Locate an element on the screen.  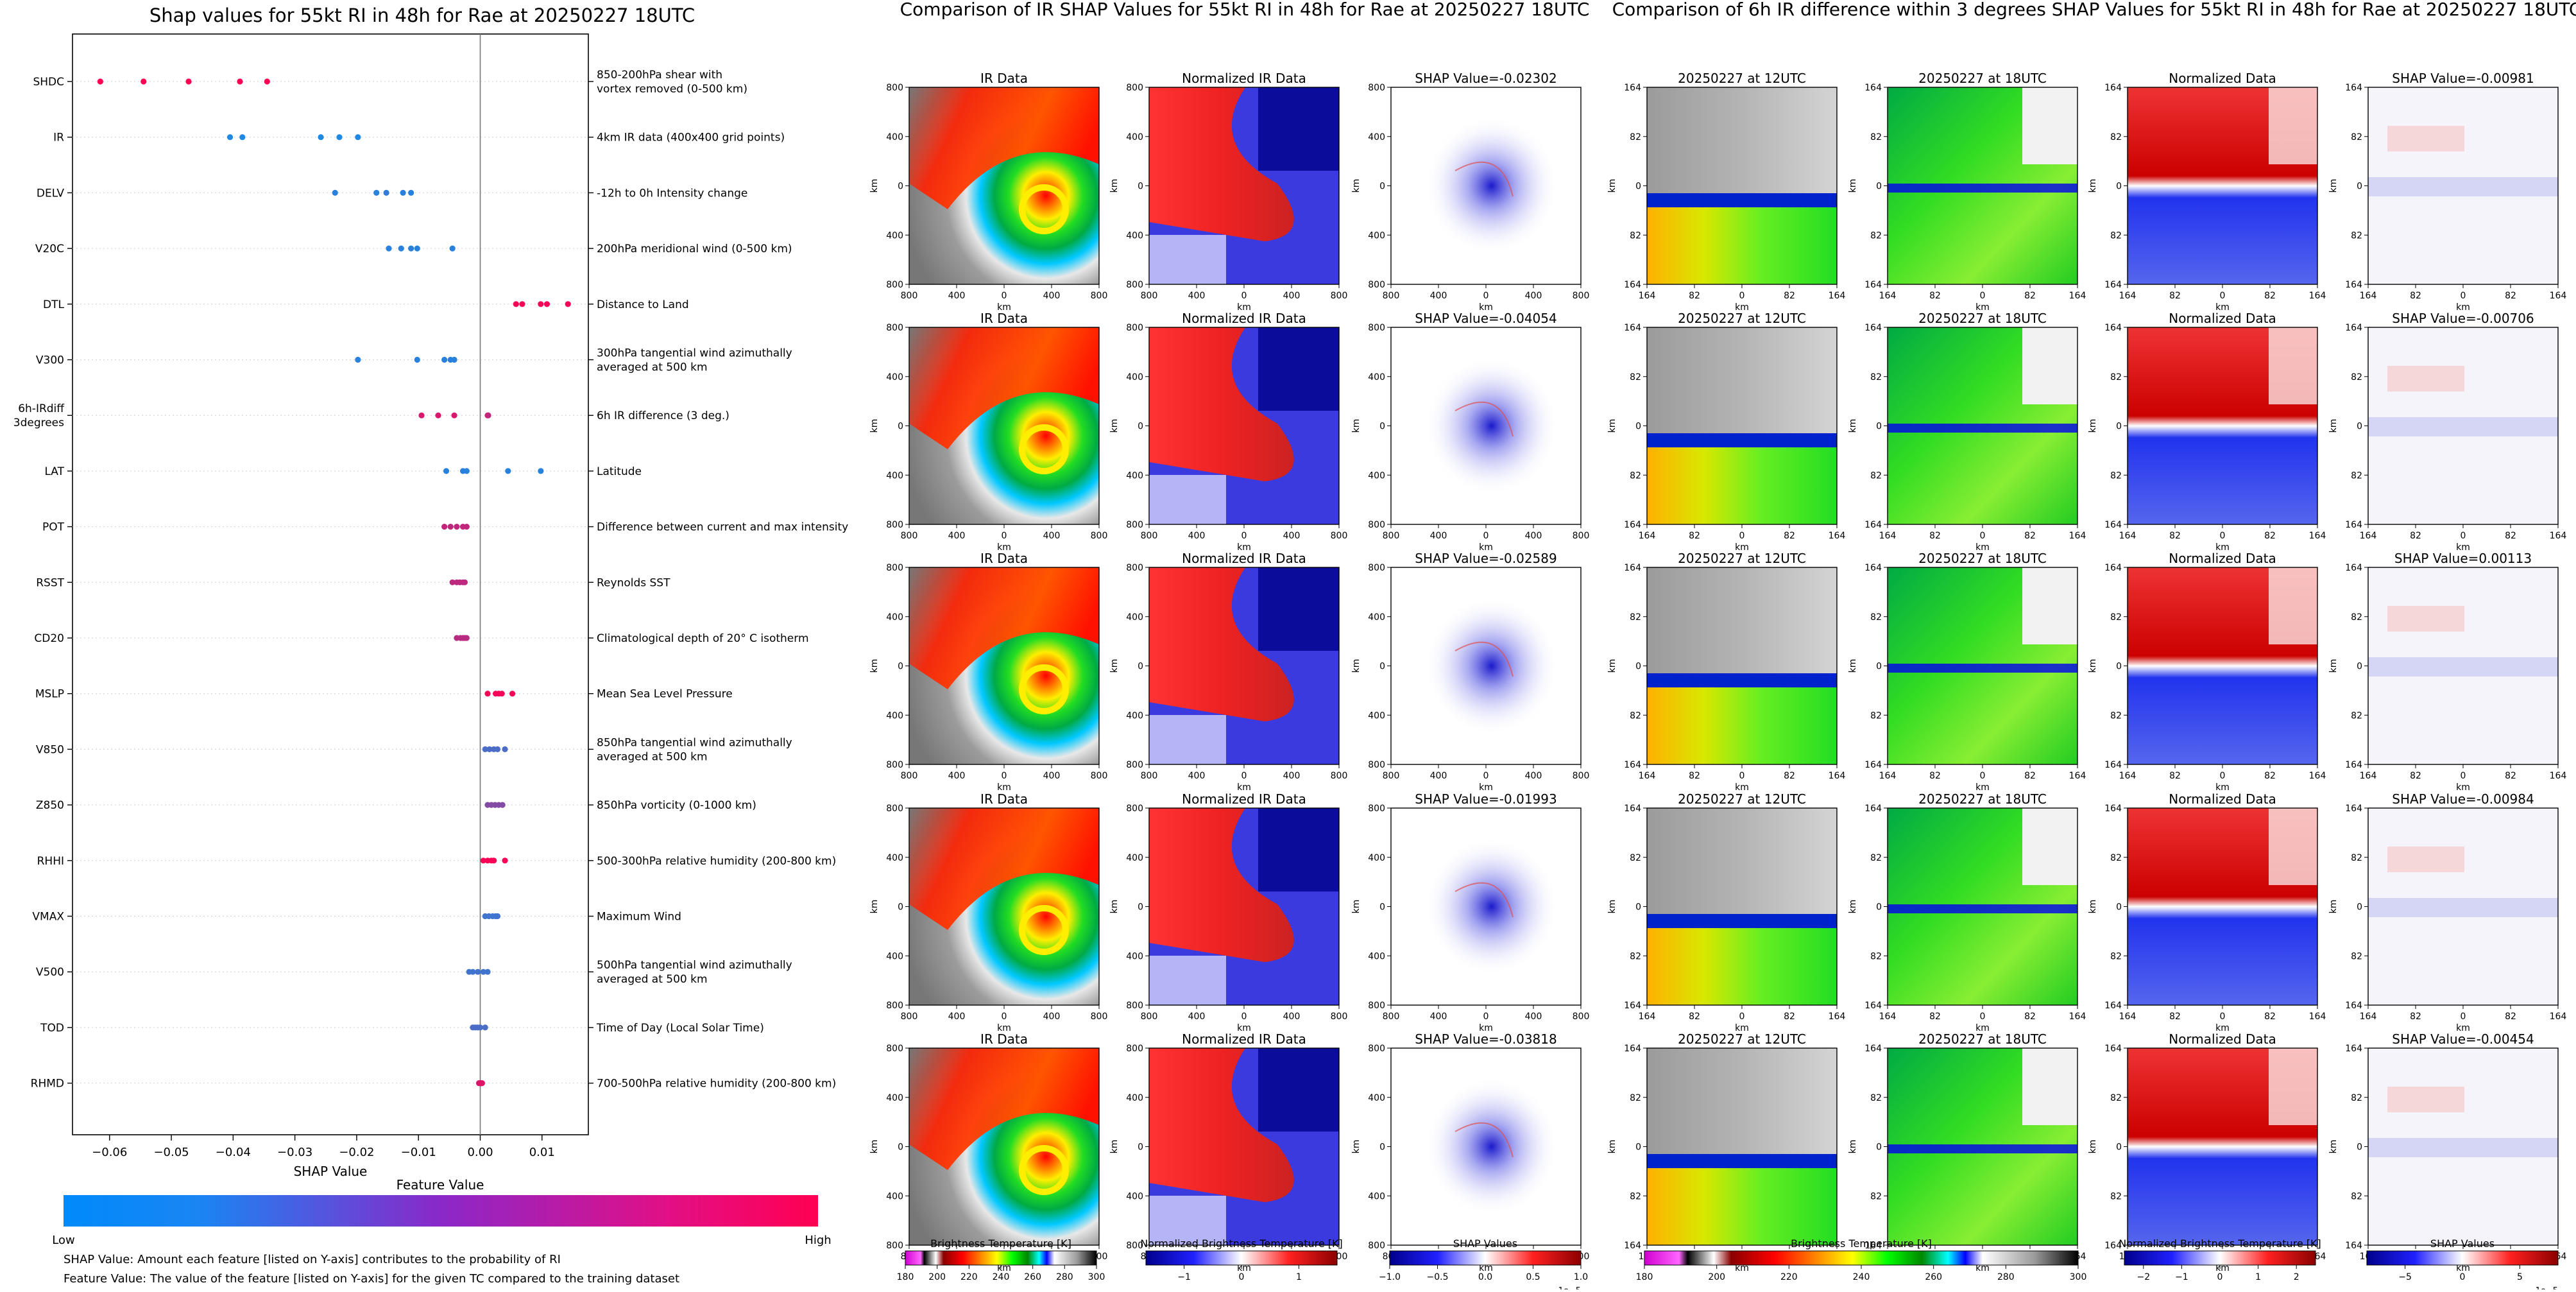
panel-title: Normalized Data is located at coordinates (2222, 799).